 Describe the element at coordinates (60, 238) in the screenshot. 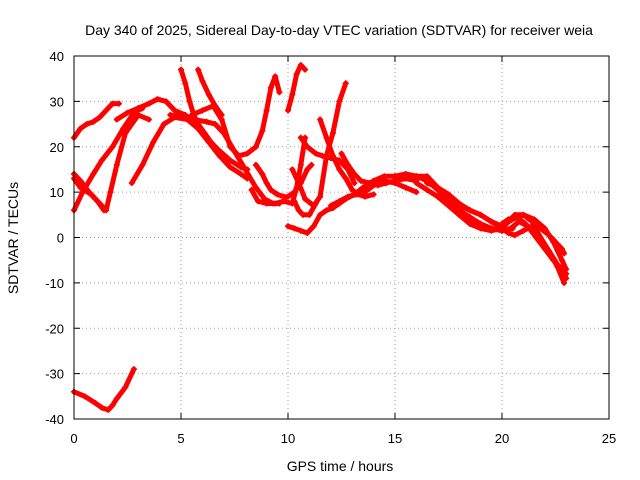

I see `y-tick-label: 0` at that location.